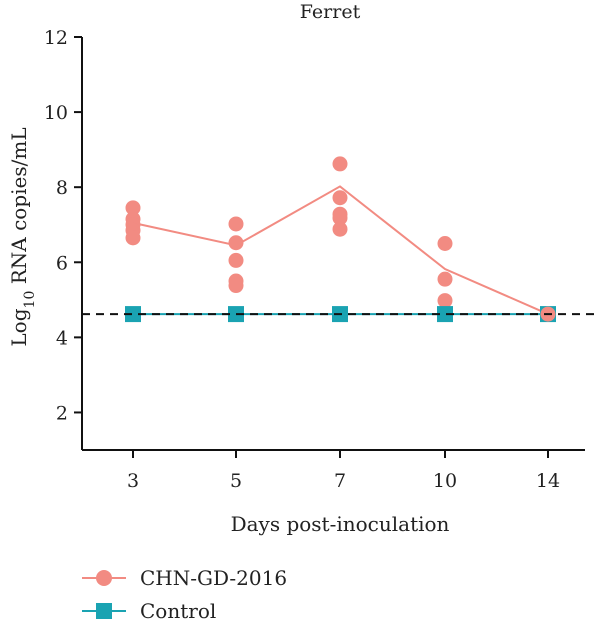  What do you see at coordinates (62, 338) in the screenshot?
I see `y-tick-label: 4` at bounding box center [62, 338].